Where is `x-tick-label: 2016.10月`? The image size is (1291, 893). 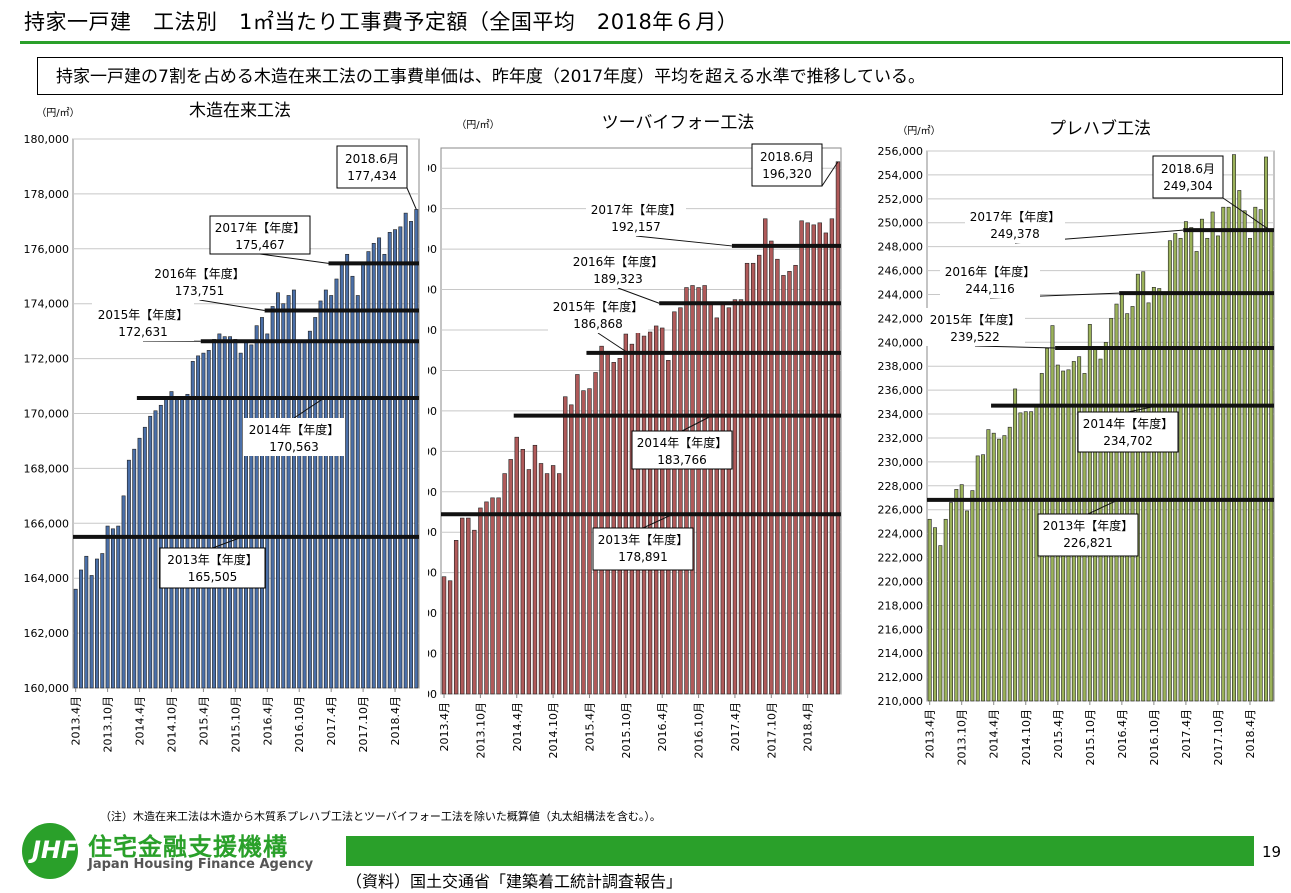
x-tick-label: 2016.10月 is located at coordinates (1154, 737).